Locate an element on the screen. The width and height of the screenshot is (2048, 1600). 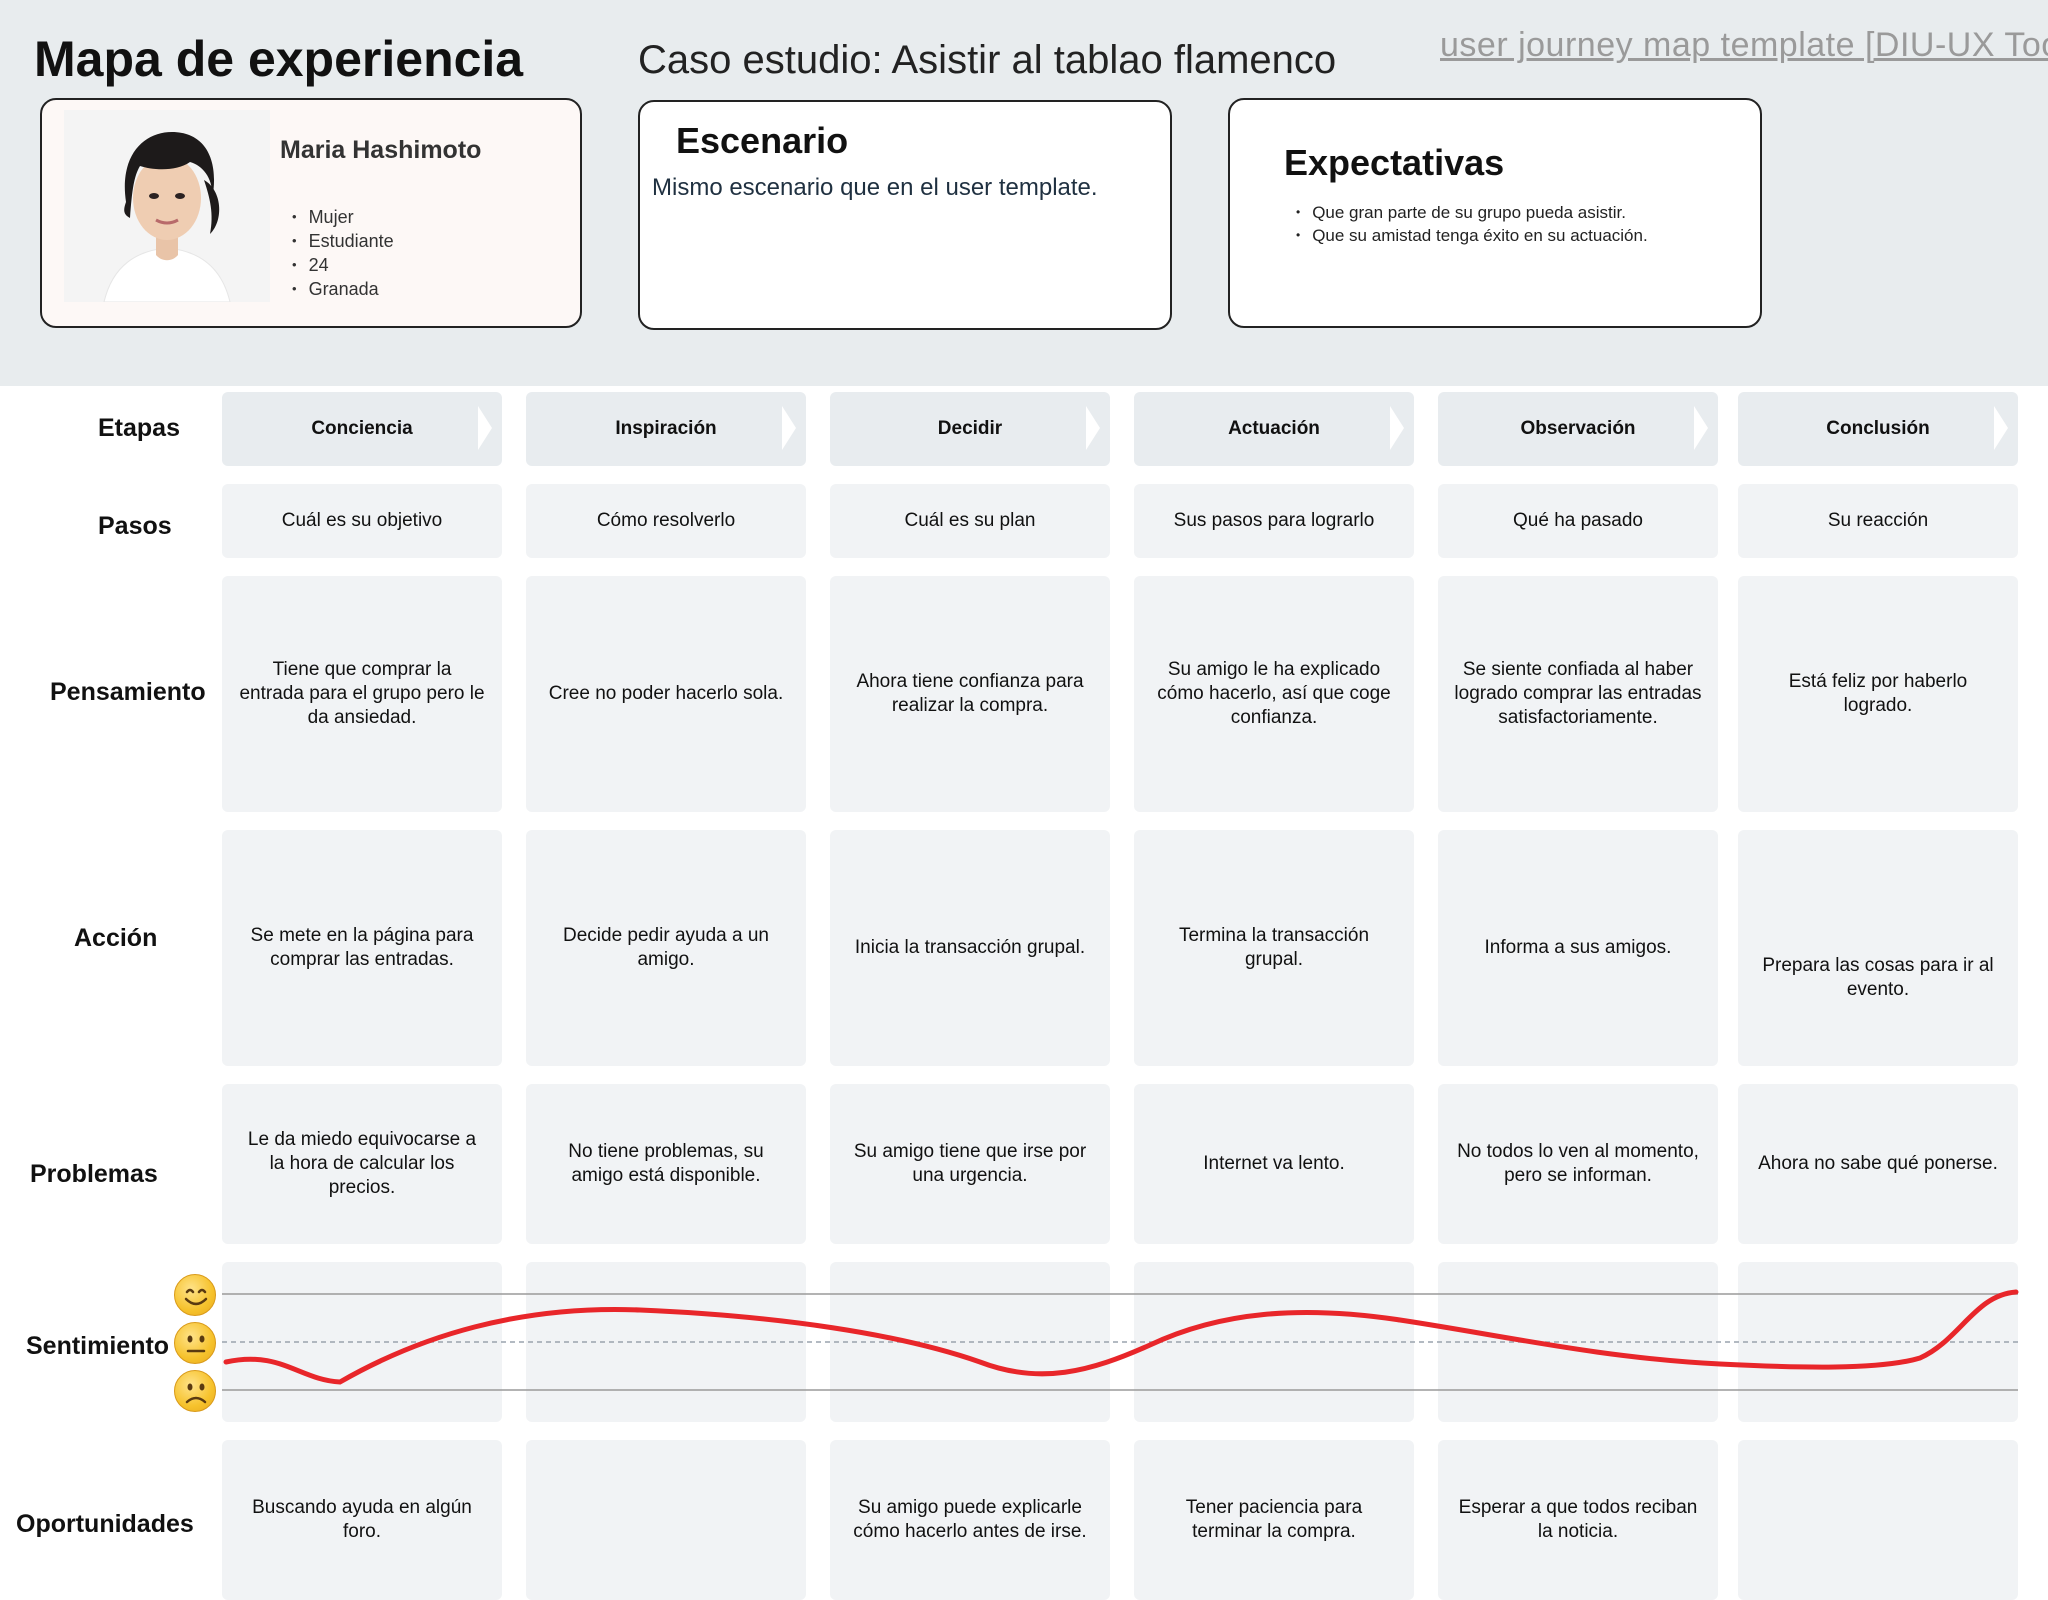
persona-attribute: Mujer is located at coordinates (343, 218).